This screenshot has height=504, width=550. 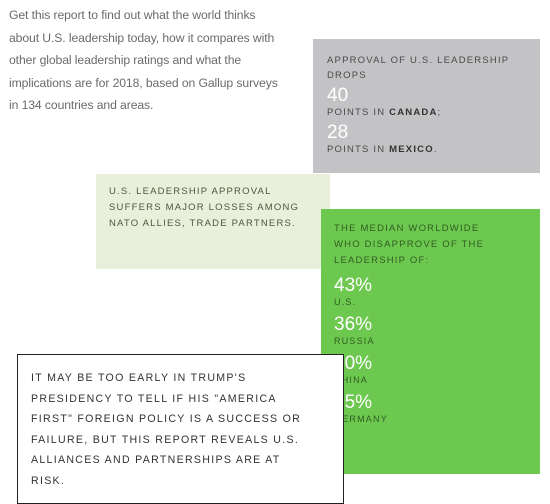 I want to click on heading-line: WHO DISAPPROVE OF THE, so click(x=409, y=244).